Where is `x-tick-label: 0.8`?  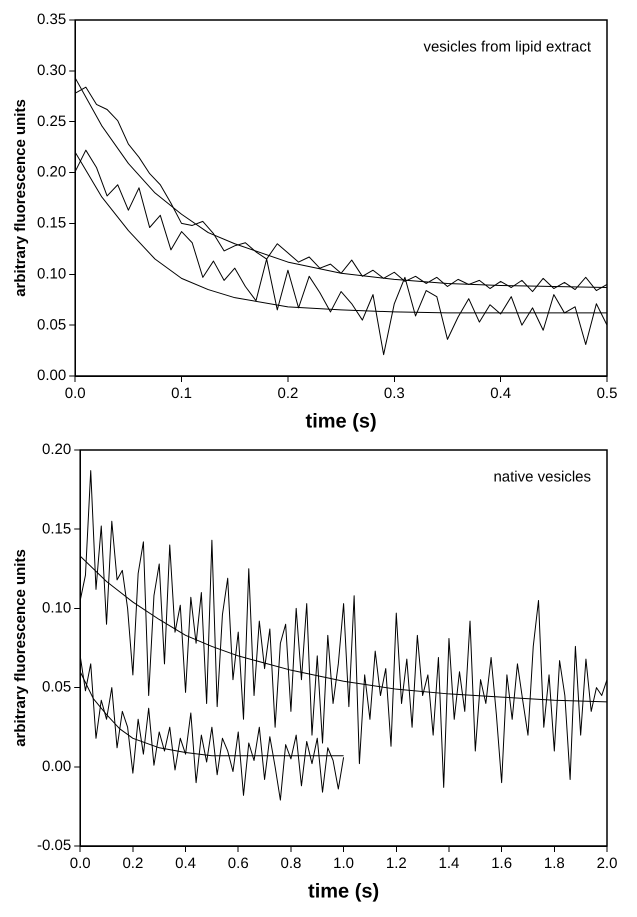
x-tick-label: 0.8 is located at coordinates (291, 863).